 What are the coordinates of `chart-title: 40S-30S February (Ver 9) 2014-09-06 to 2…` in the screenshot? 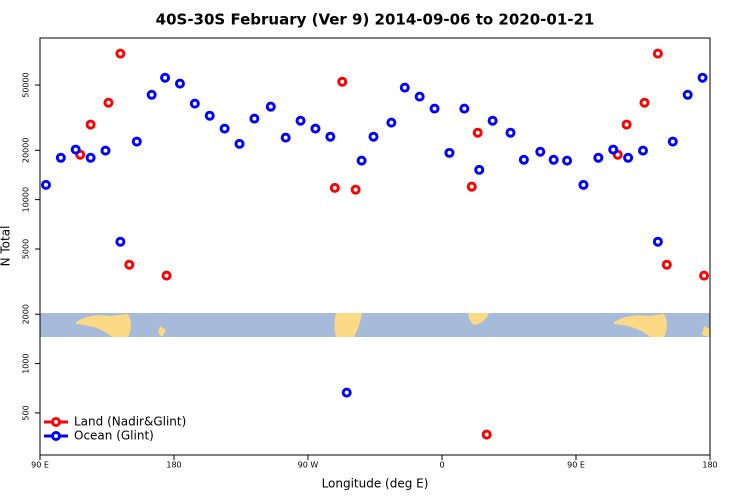 It's located at (375, 20).